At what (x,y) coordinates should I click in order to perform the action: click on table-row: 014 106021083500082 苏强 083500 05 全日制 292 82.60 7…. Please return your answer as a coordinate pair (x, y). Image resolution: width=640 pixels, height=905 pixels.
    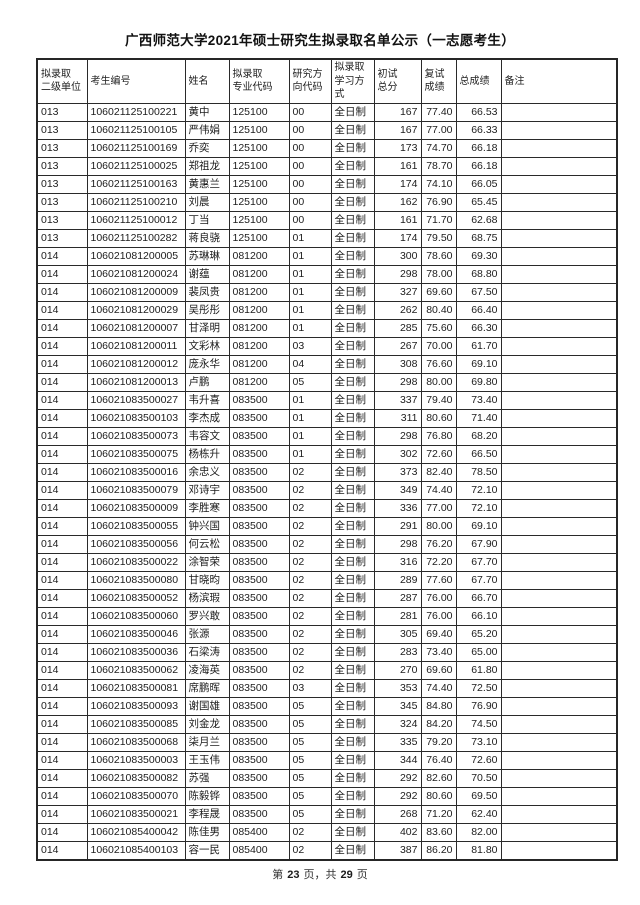
    Looking at the image, I should click on (327, 778).